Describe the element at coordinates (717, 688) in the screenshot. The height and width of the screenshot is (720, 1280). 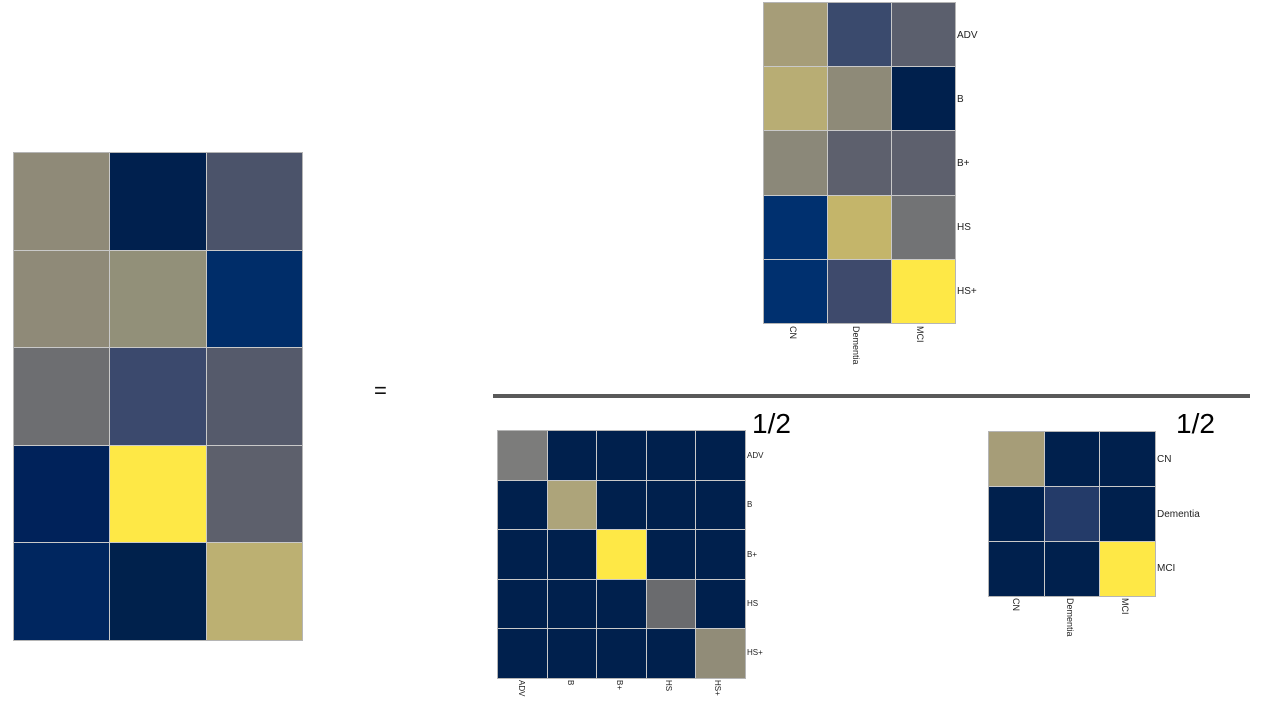
I see `lb-col-label-hsplus: HS+` at that location.